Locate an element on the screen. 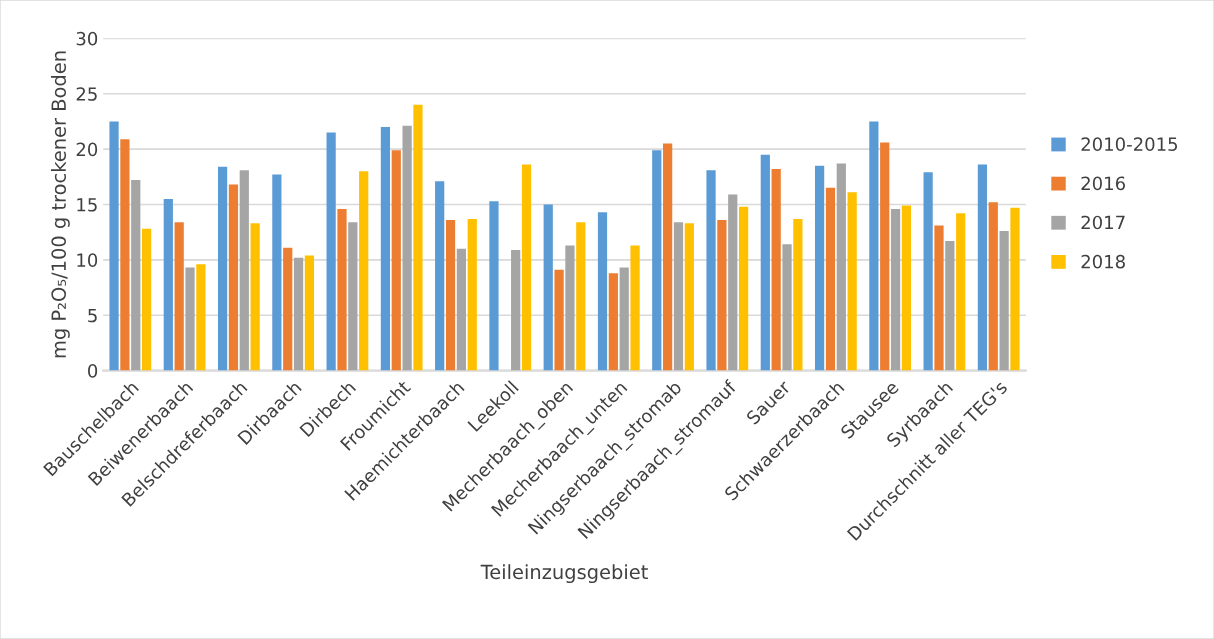 This screenshot has height=639, width=1214. y-tick-label: 20 is located at coordinates (87, 149).